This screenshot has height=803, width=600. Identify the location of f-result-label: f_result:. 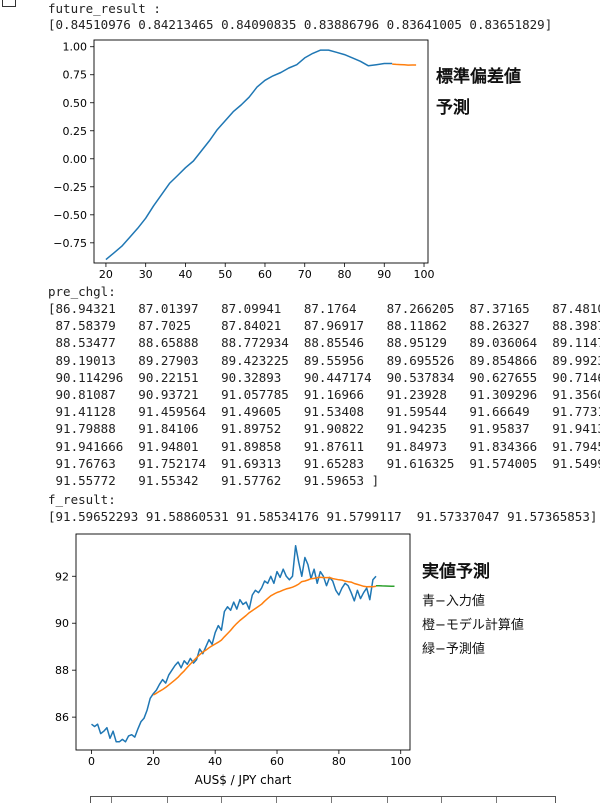
(82, 499).